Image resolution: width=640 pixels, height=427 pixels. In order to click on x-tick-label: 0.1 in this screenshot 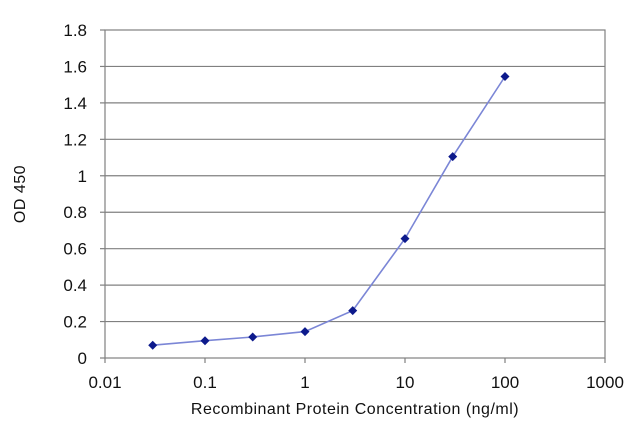, I will do `click(205, 382)`.